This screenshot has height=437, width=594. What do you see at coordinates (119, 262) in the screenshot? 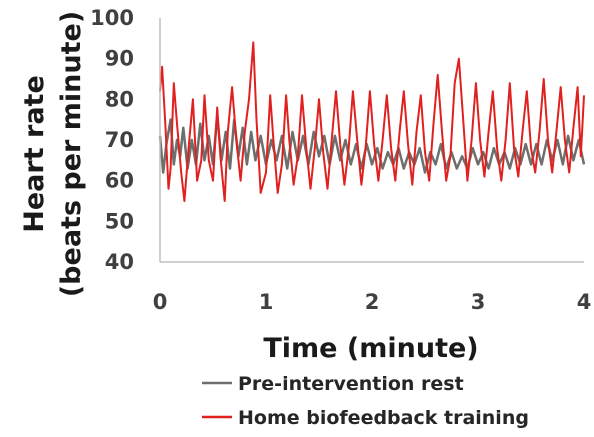
I see `y-tick-label: 40` at bounding box center [119, 262].